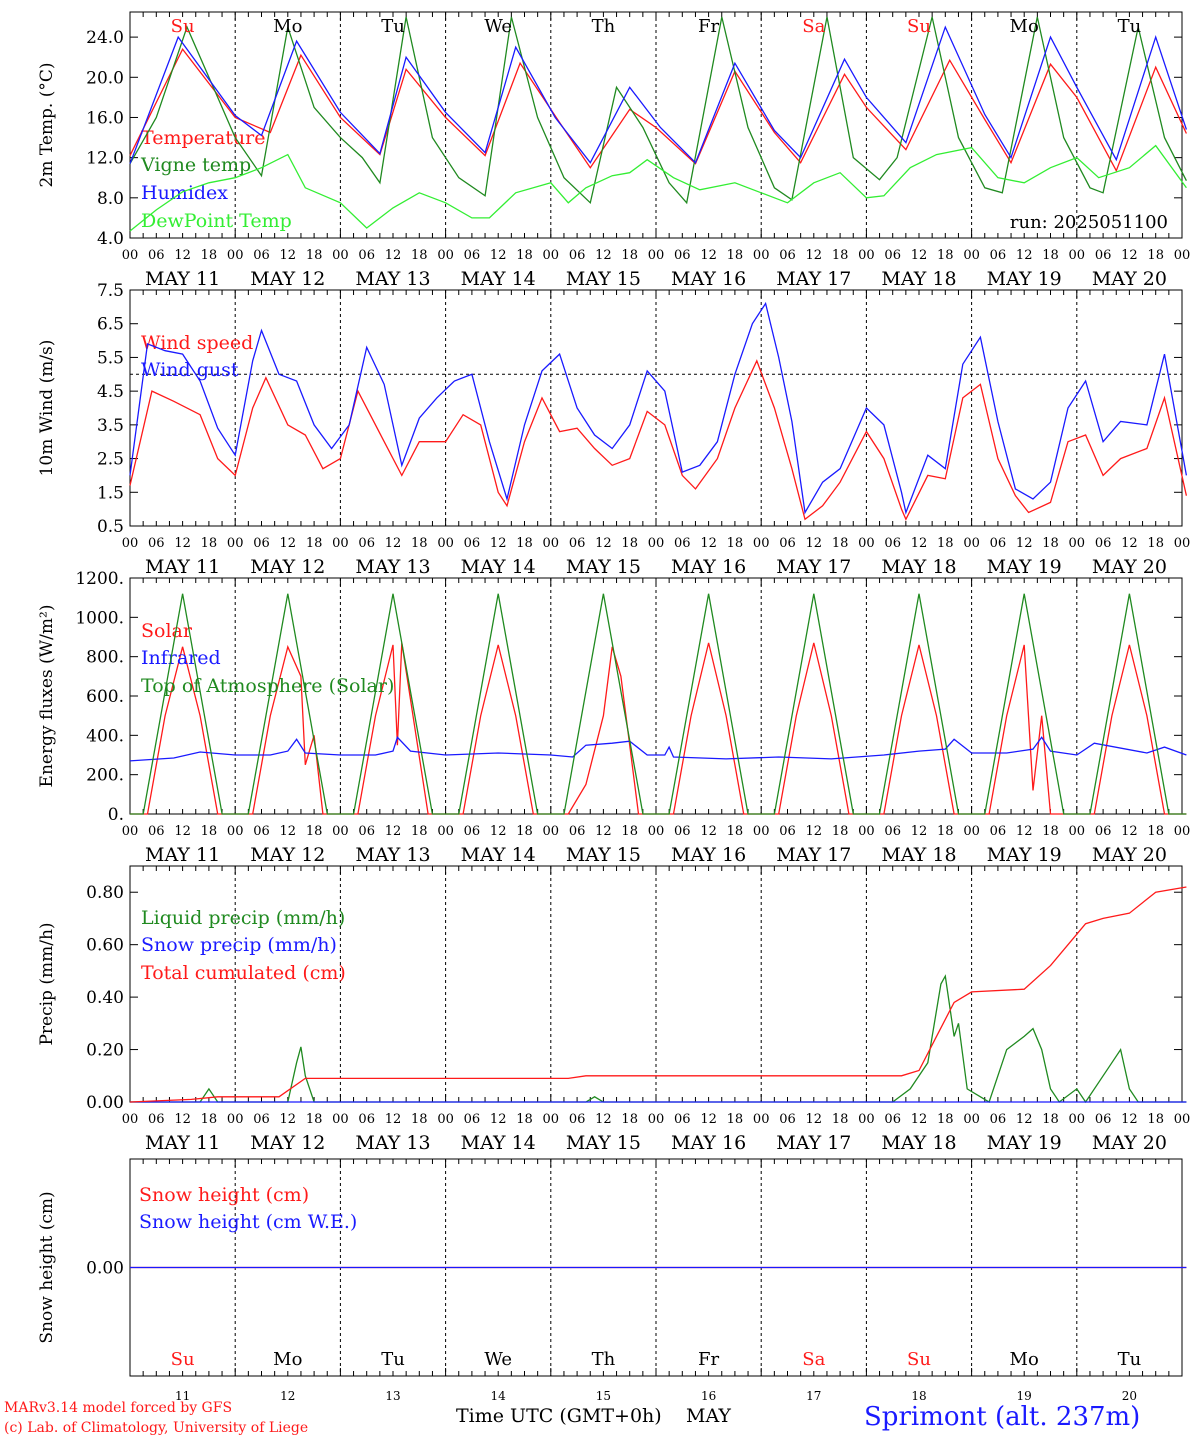  I want to click on y-tick-label: 8.0, so click(110, 199).